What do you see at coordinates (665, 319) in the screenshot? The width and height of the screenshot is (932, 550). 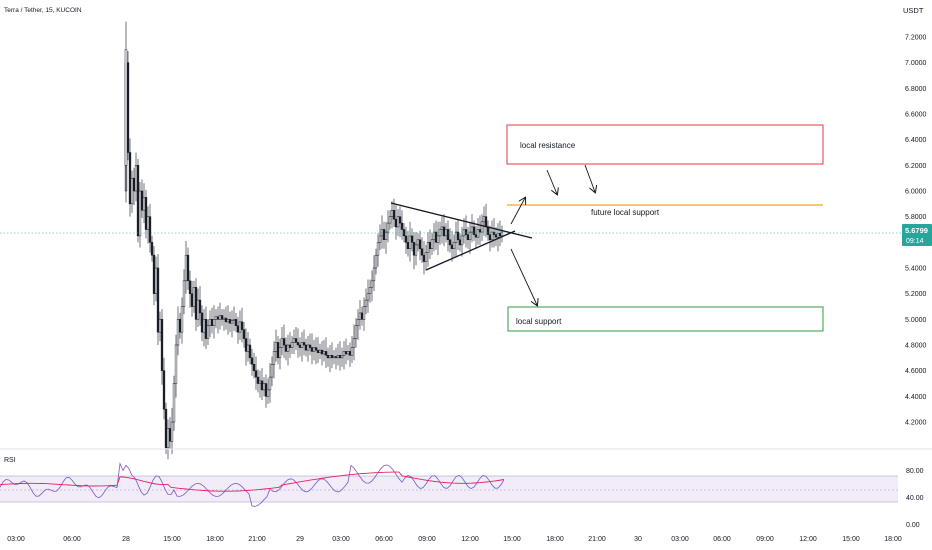 I see `support-zone` at bounding box center [665, 319].